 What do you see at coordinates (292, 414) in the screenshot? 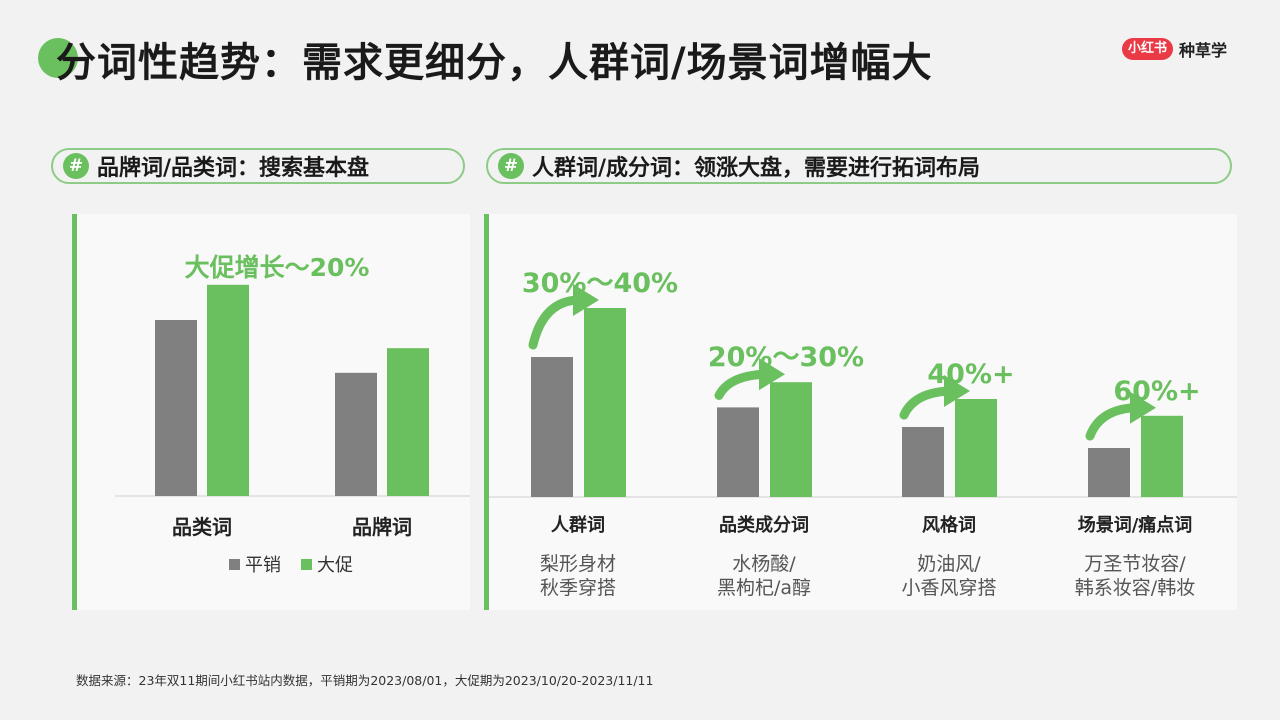
I see `bar-chart-brand: 品类词 品牌词 大促增长～20% 平销 大促` at bounding box center [292, 414].